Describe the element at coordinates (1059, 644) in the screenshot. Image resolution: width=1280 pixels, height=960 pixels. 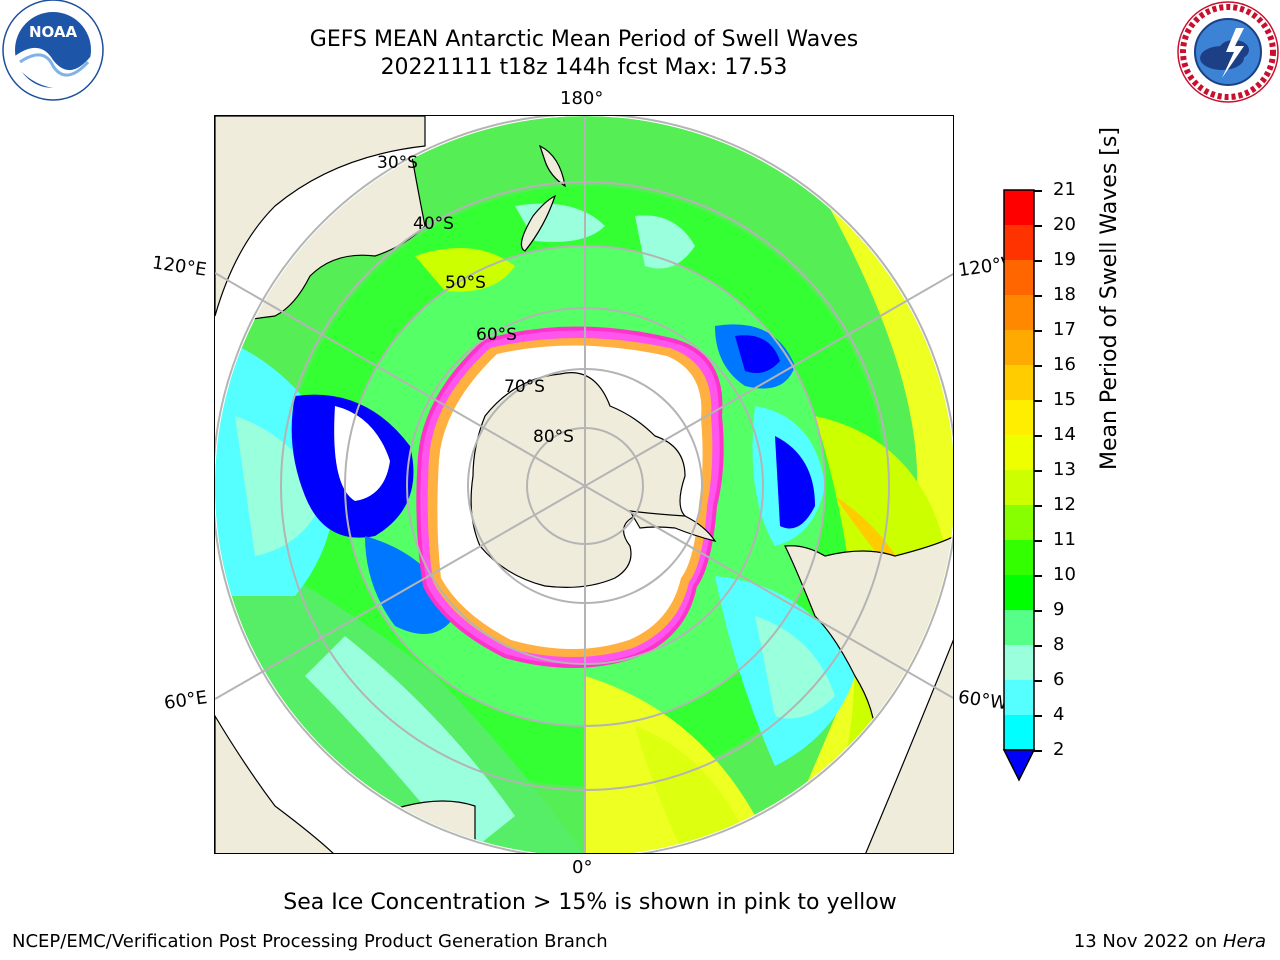
I see `colorbar-tick-label: 8` at that location.